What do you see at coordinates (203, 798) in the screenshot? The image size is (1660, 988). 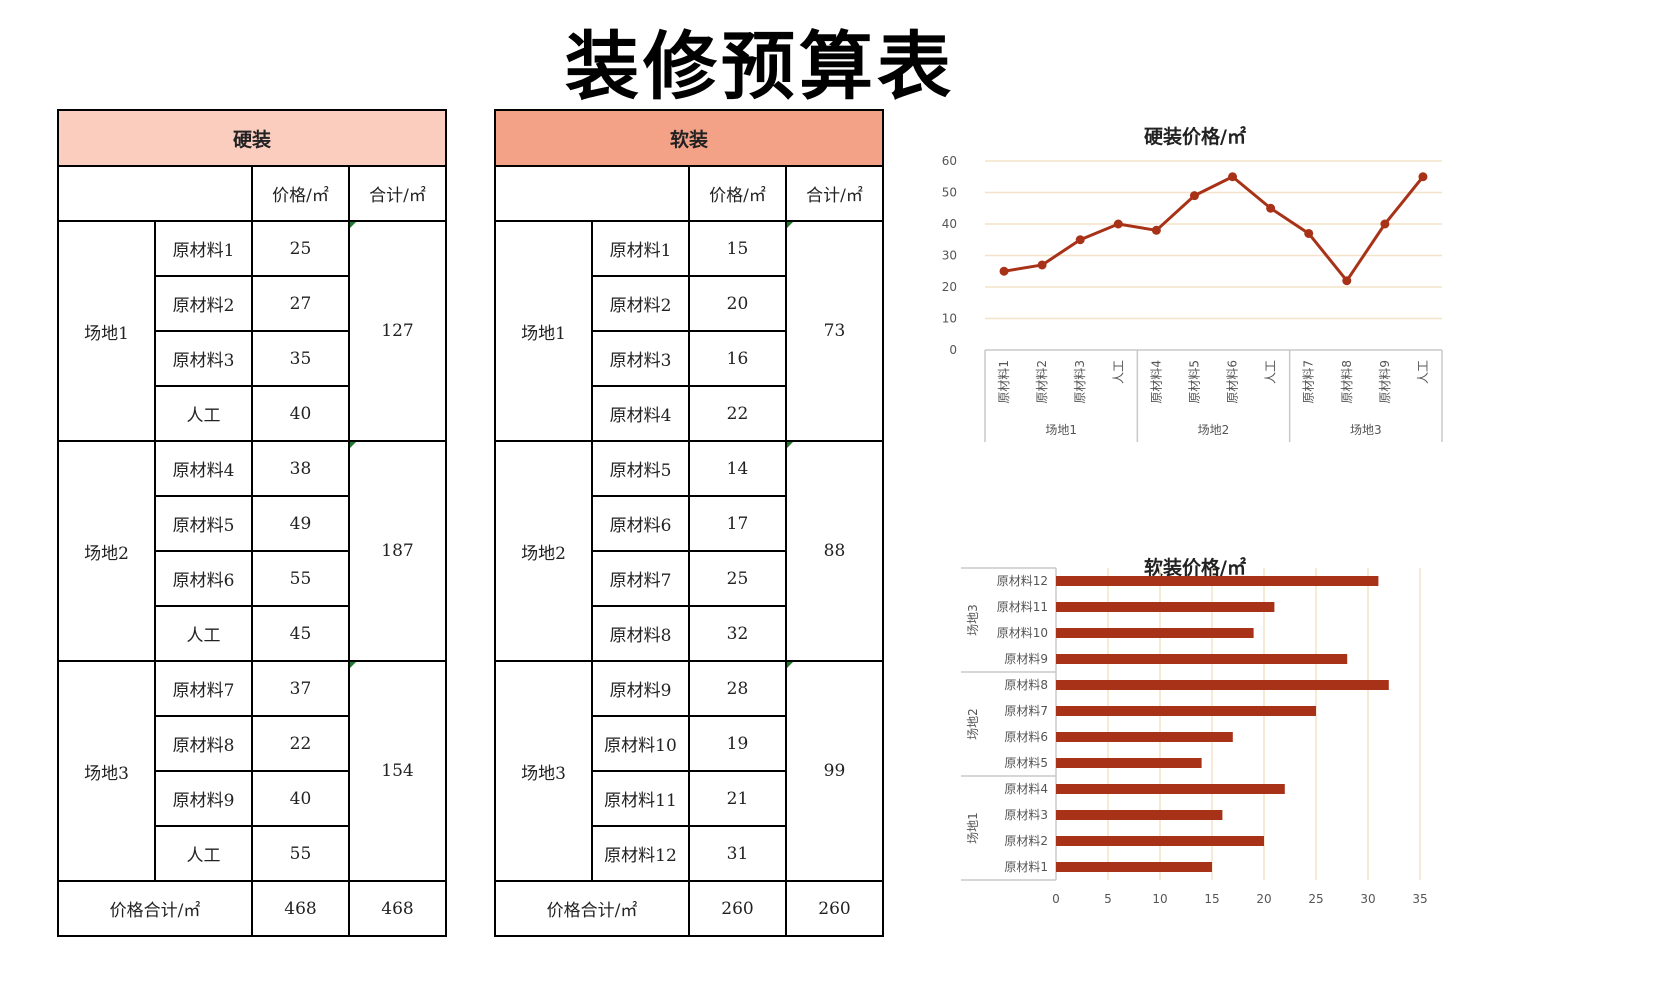 I see `item-name-cell: 原材料9` at bounding box center [203, 798].